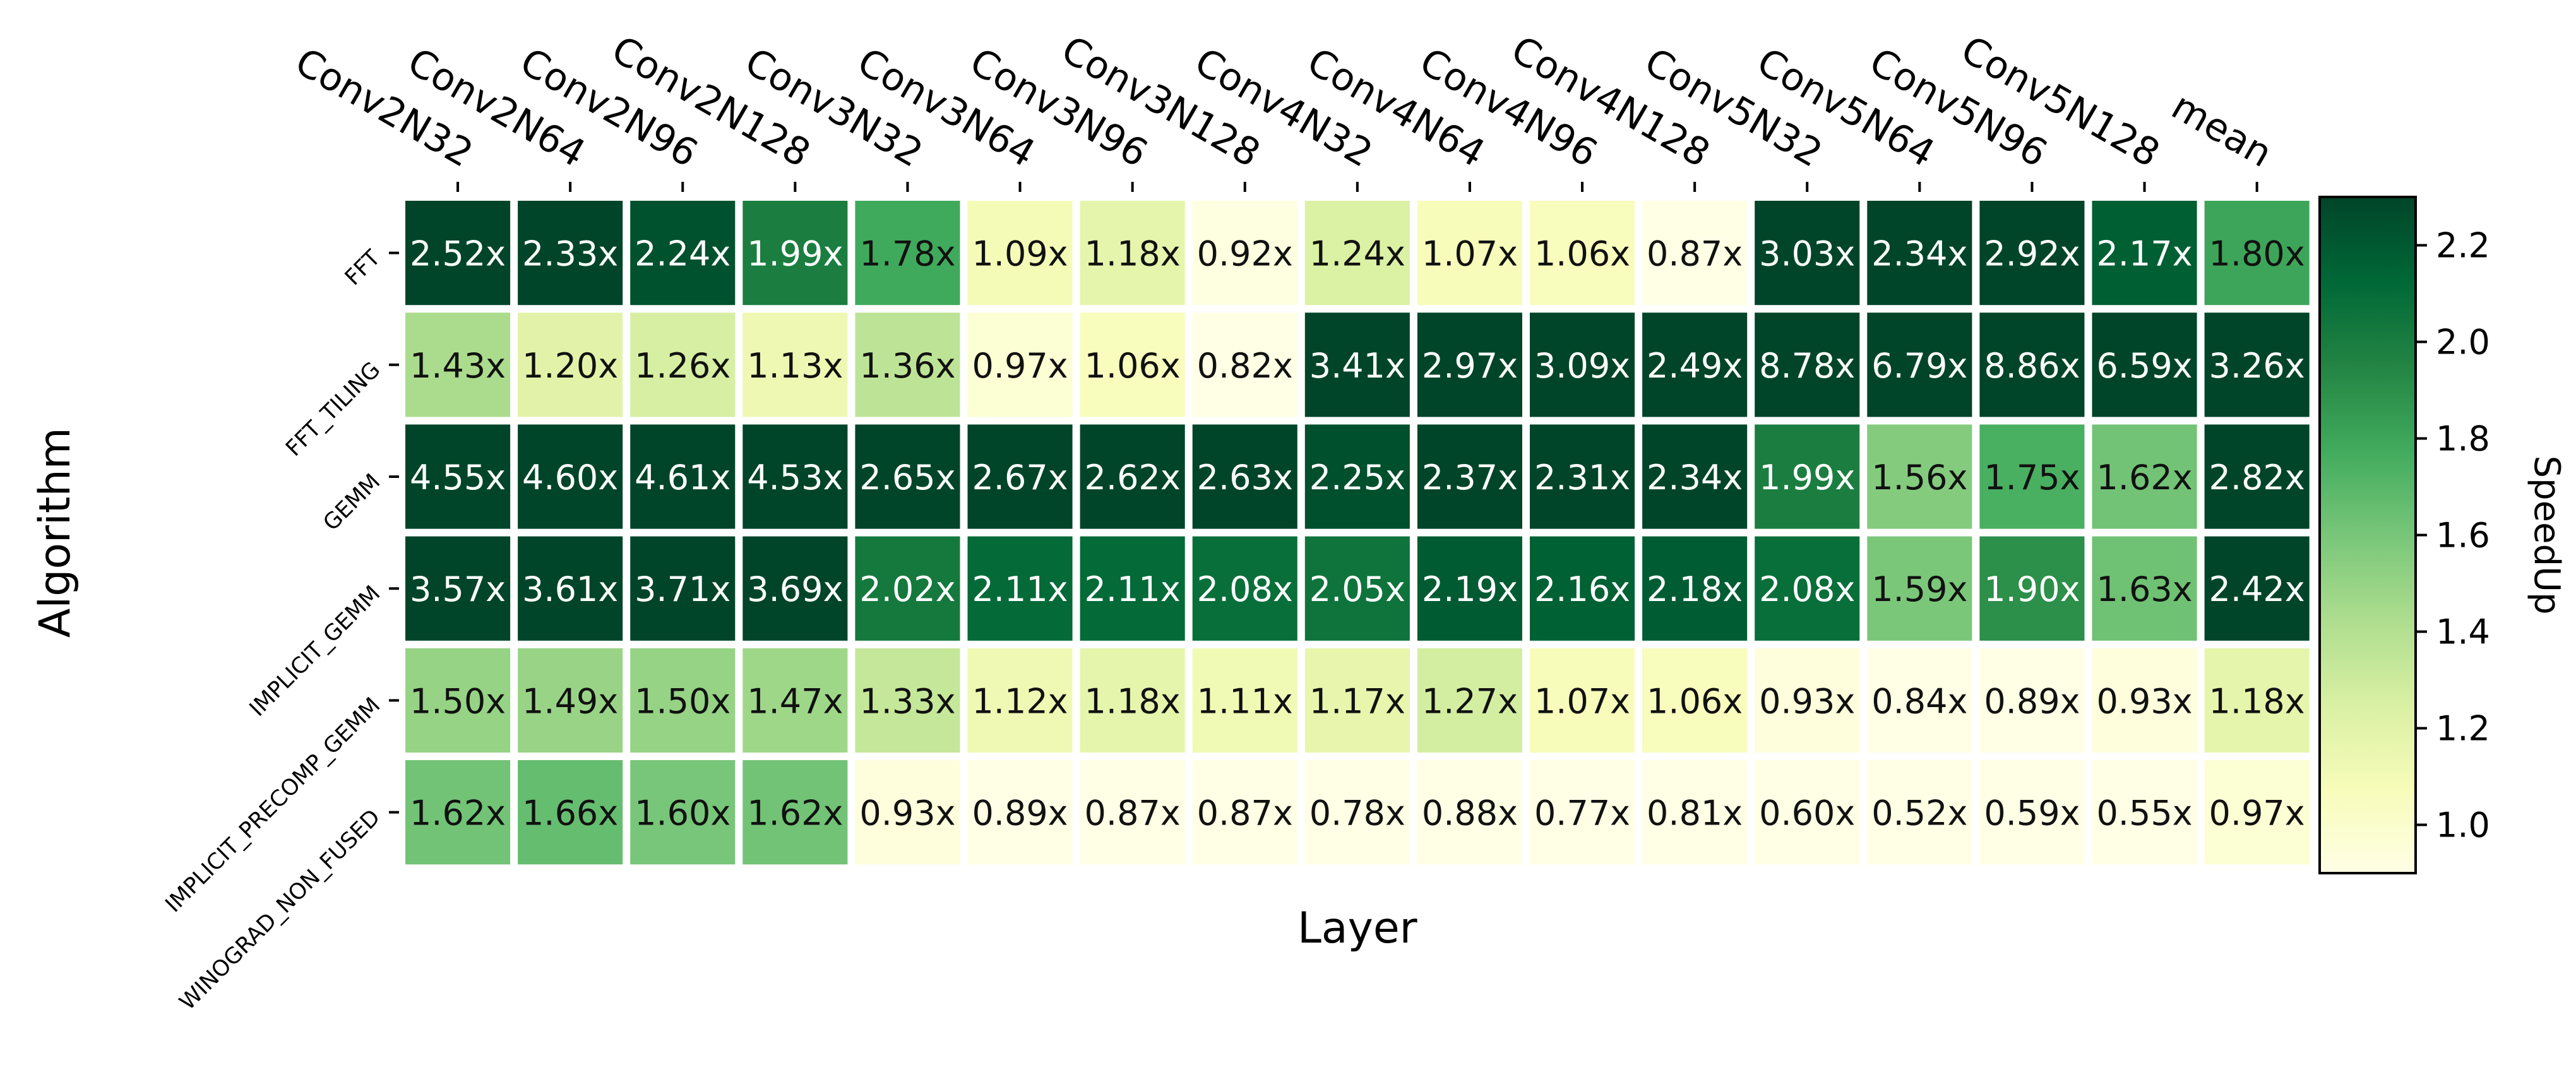 Image resolution: width=2576 pixels, height=1084 pixels. I want to click on cell-value-label: 2.63x, so click(1245, 477).